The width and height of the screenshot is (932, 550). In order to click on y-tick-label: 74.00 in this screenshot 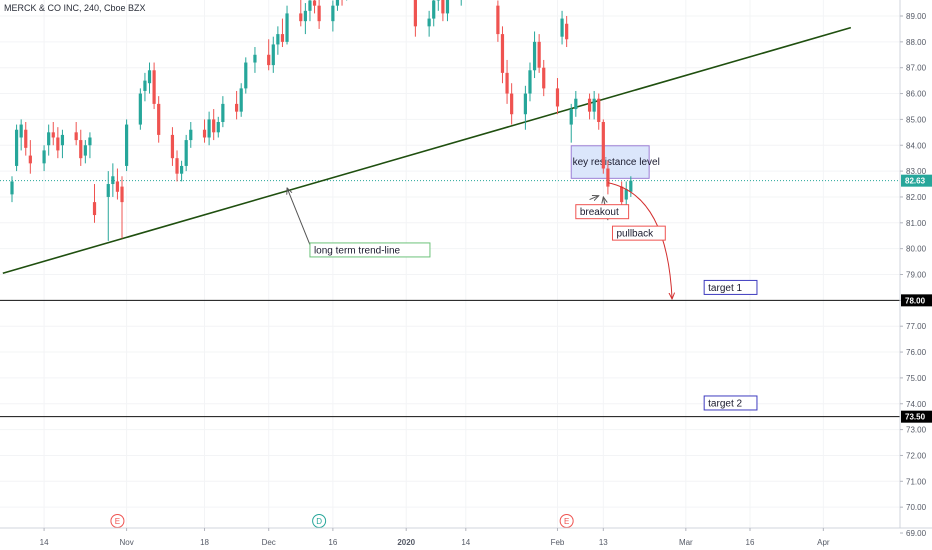, I will do `click(916, 404)`.